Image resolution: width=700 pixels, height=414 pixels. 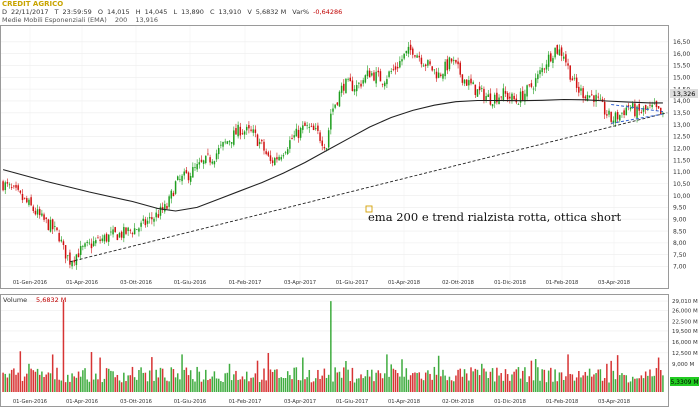 What do you see at coordinates (680, 243) in the screenshot?
I see `price-tick-label: 8,00` at bounding box center [680, 243].